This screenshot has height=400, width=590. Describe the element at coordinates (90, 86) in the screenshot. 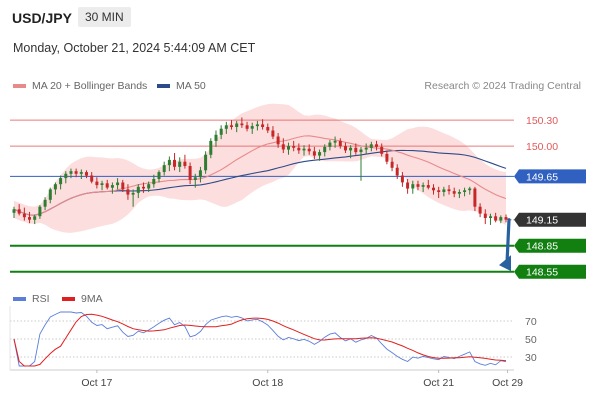

I see `legend-ma20-label: MA 20 + Bollinger Bands` at that location.